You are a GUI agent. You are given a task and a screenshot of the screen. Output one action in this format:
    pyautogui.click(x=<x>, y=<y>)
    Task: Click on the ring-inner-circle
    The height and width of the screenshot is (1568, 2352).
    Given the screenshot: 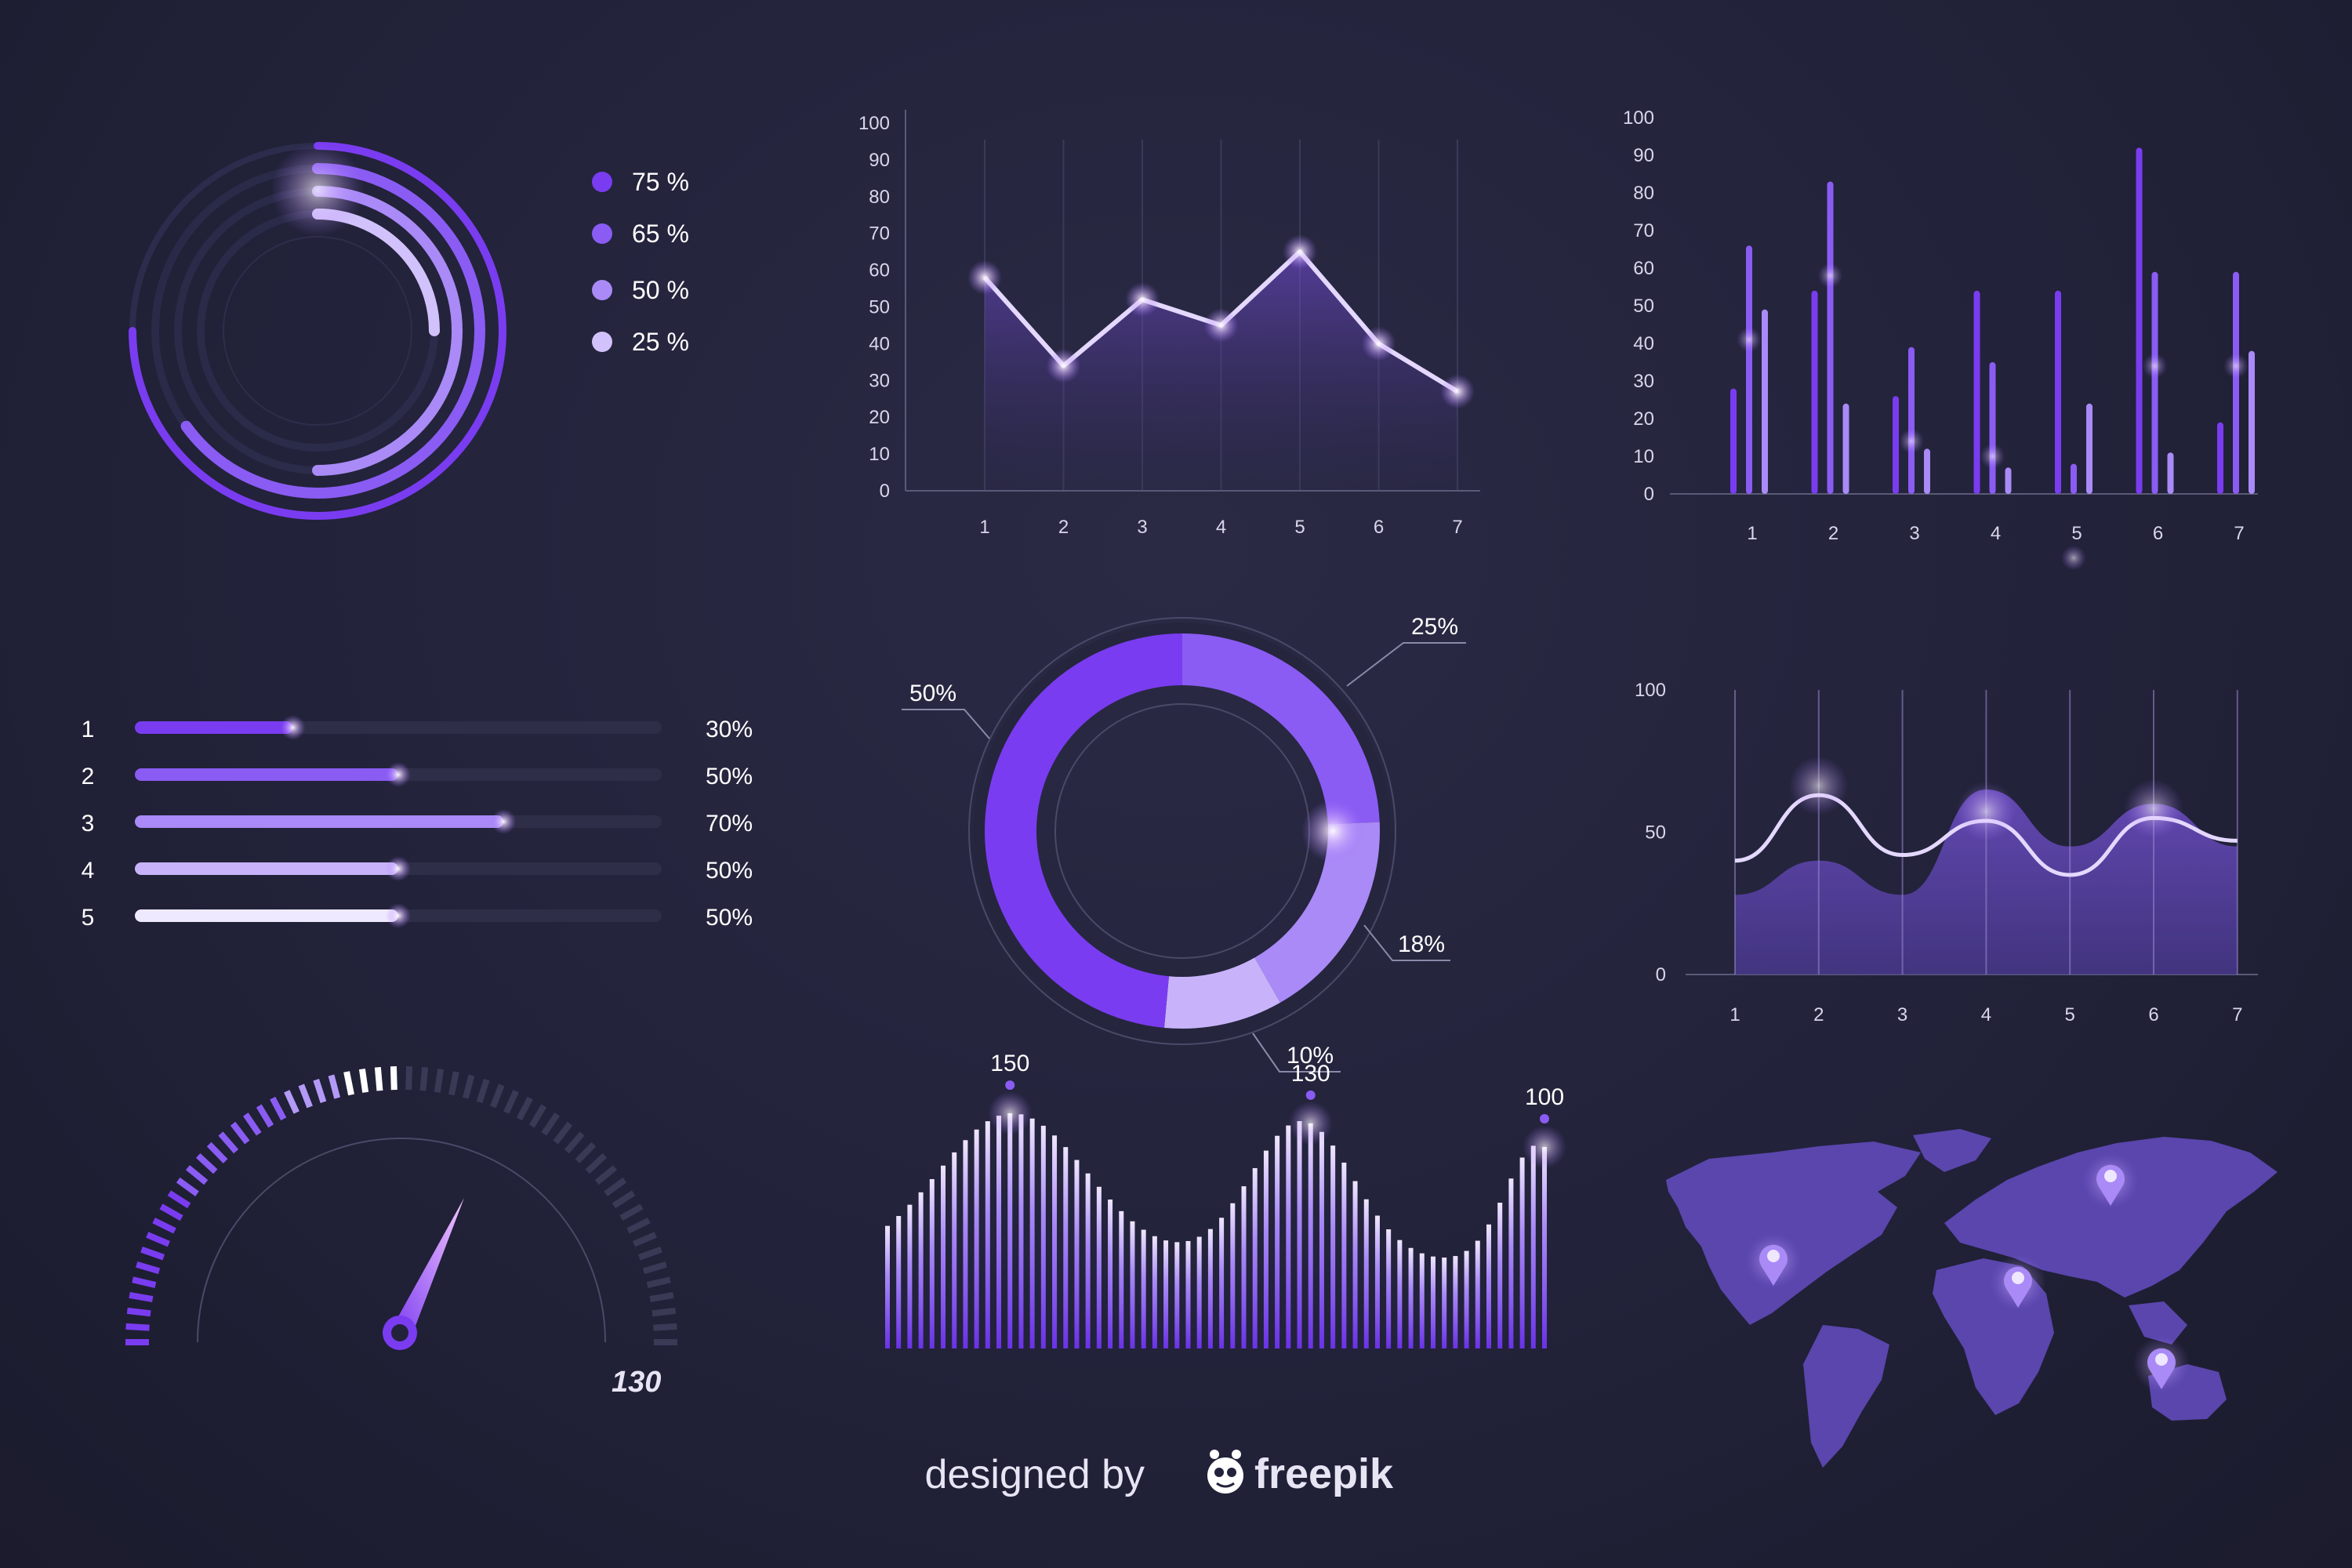 What is the action you would take?
    pyautogui.click(x=317, y=331)
    